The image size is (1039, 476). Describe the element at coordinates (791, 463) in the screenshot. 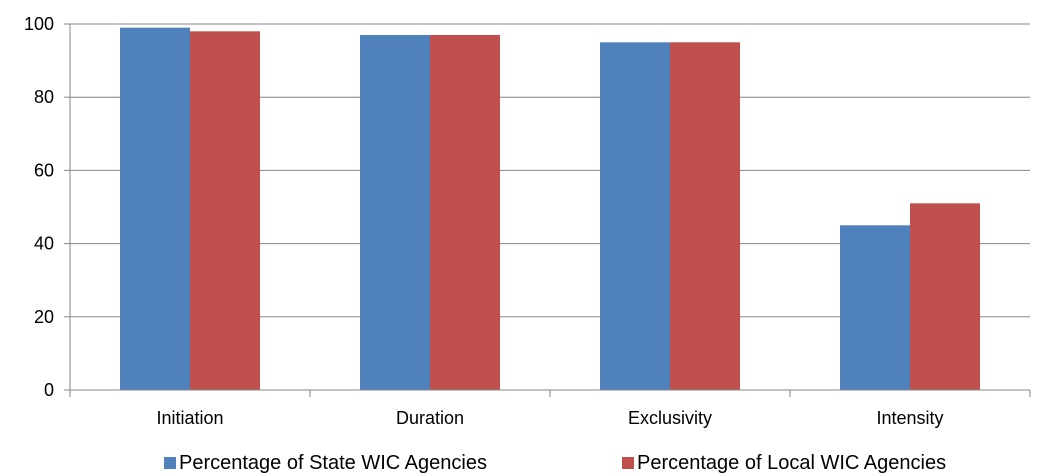

I see `legend-label: Percentage of Local WIC Agencies` at that location.